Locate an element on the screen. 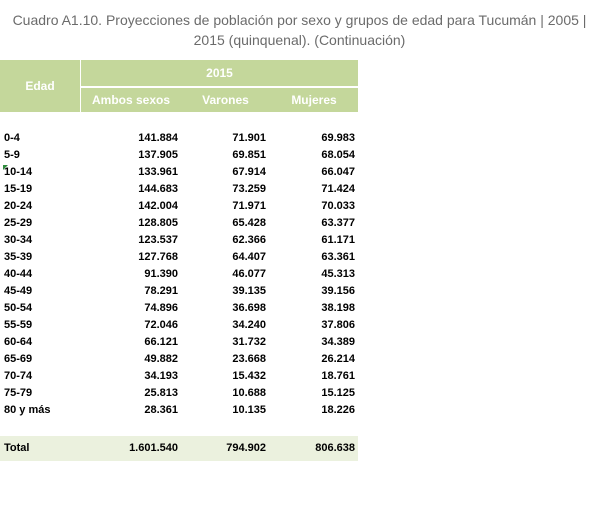 Image resolution: width=599 pixels, height=513 pixels. age-group-value: 34.389 is located at coordinates (338, 342).